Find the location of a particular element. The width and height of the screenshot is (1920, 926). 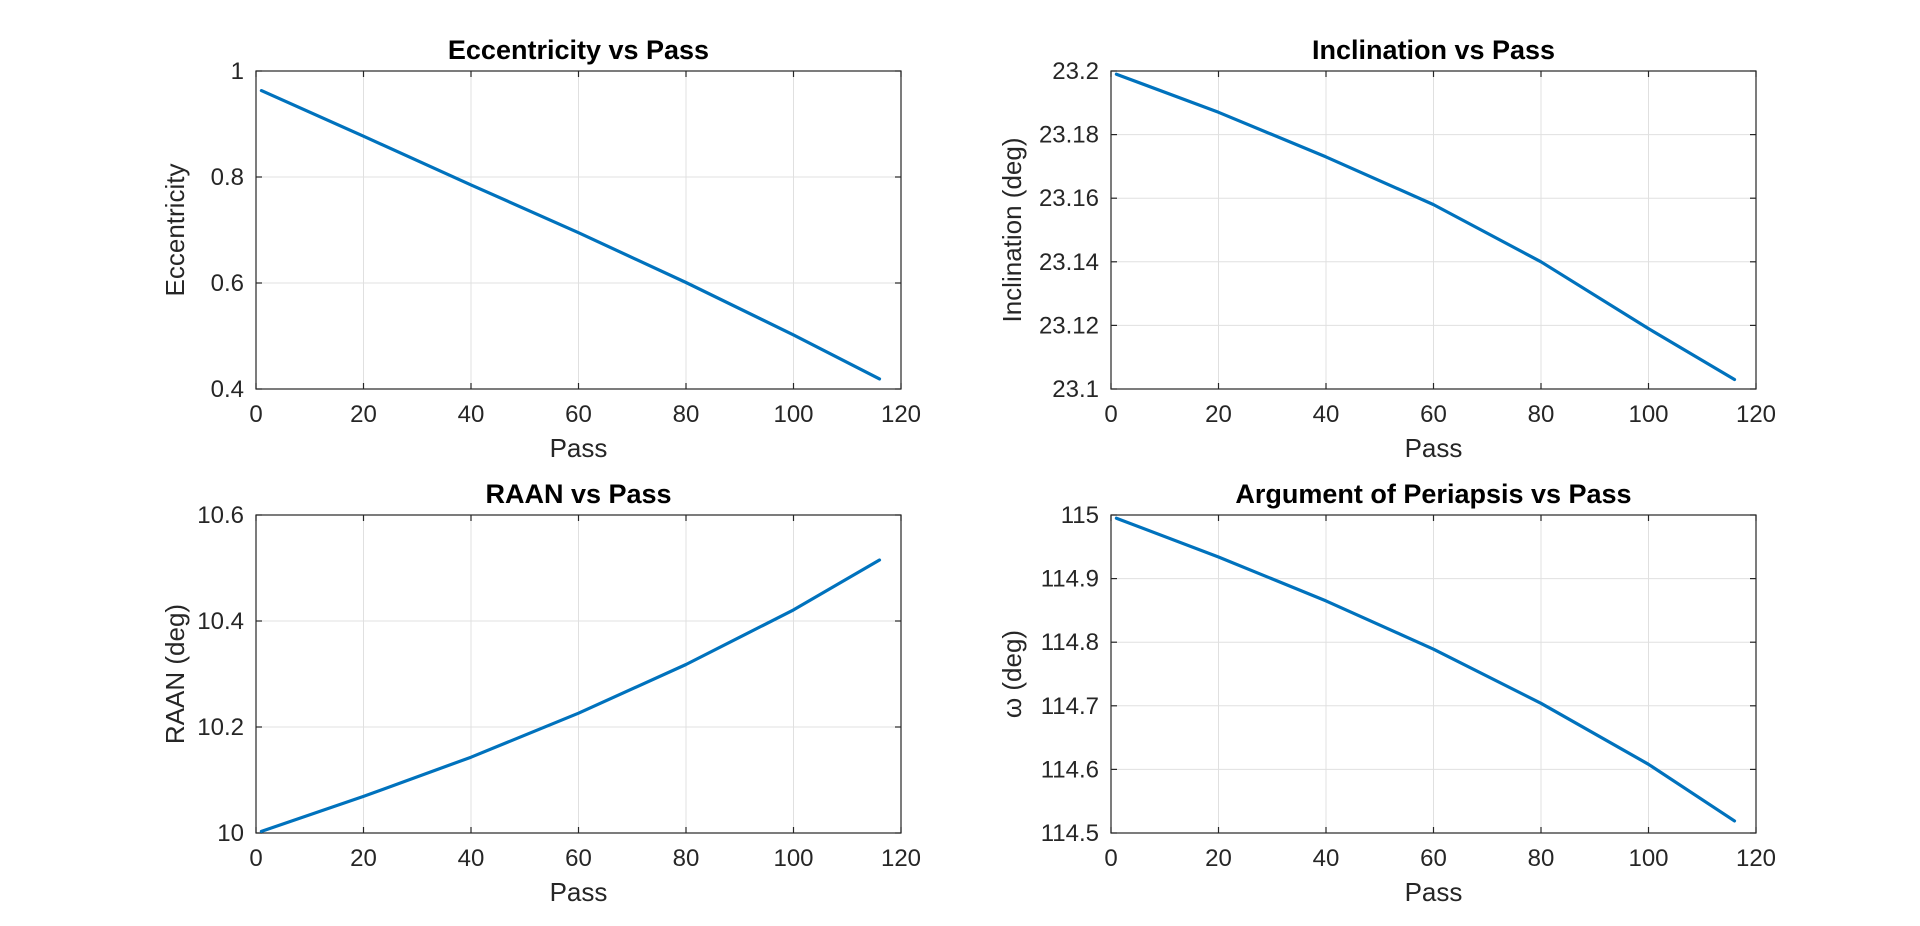

y-tick-label: 10.6 is located at coordinates (220, 515).